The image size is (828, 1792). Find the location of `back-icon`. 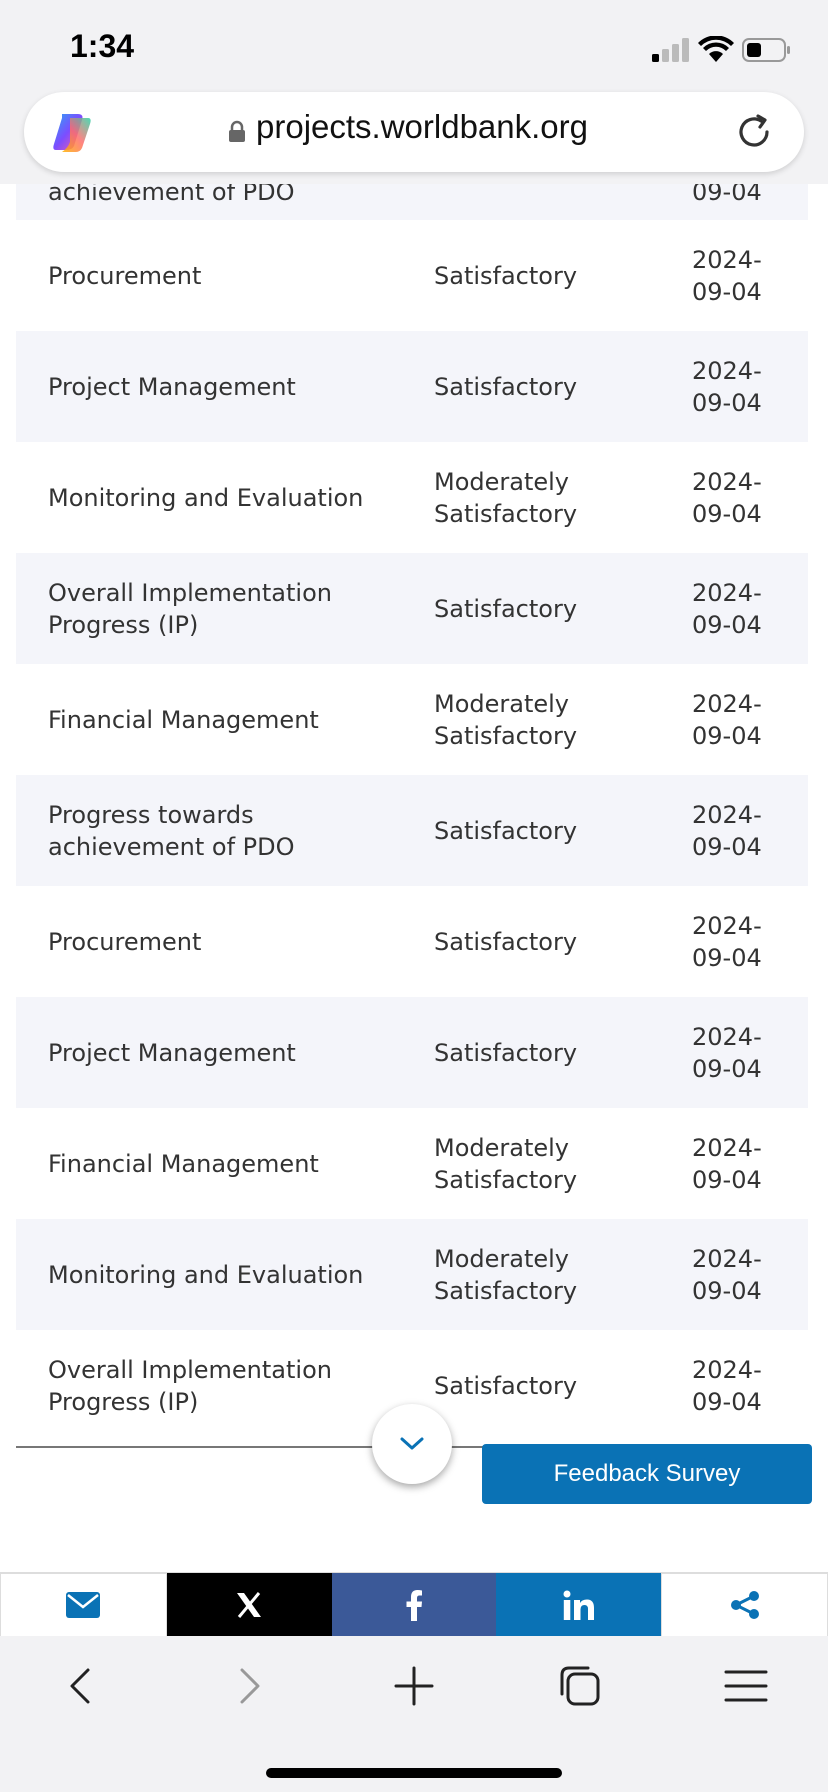

back-icon is located at coordinates (82, 1686).